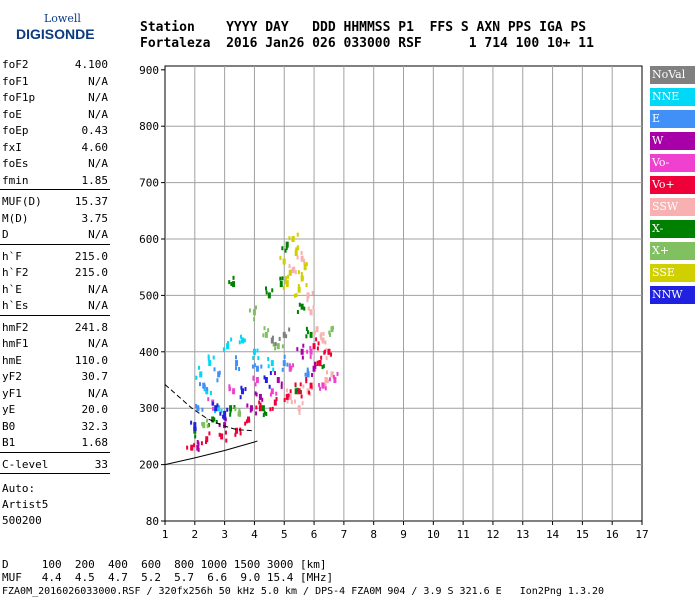 The width and height of the screenshot is (700, 600). Describe the element at coordinates (209, 408) in the screenshot. I see `virtual-height-trace` at that location.